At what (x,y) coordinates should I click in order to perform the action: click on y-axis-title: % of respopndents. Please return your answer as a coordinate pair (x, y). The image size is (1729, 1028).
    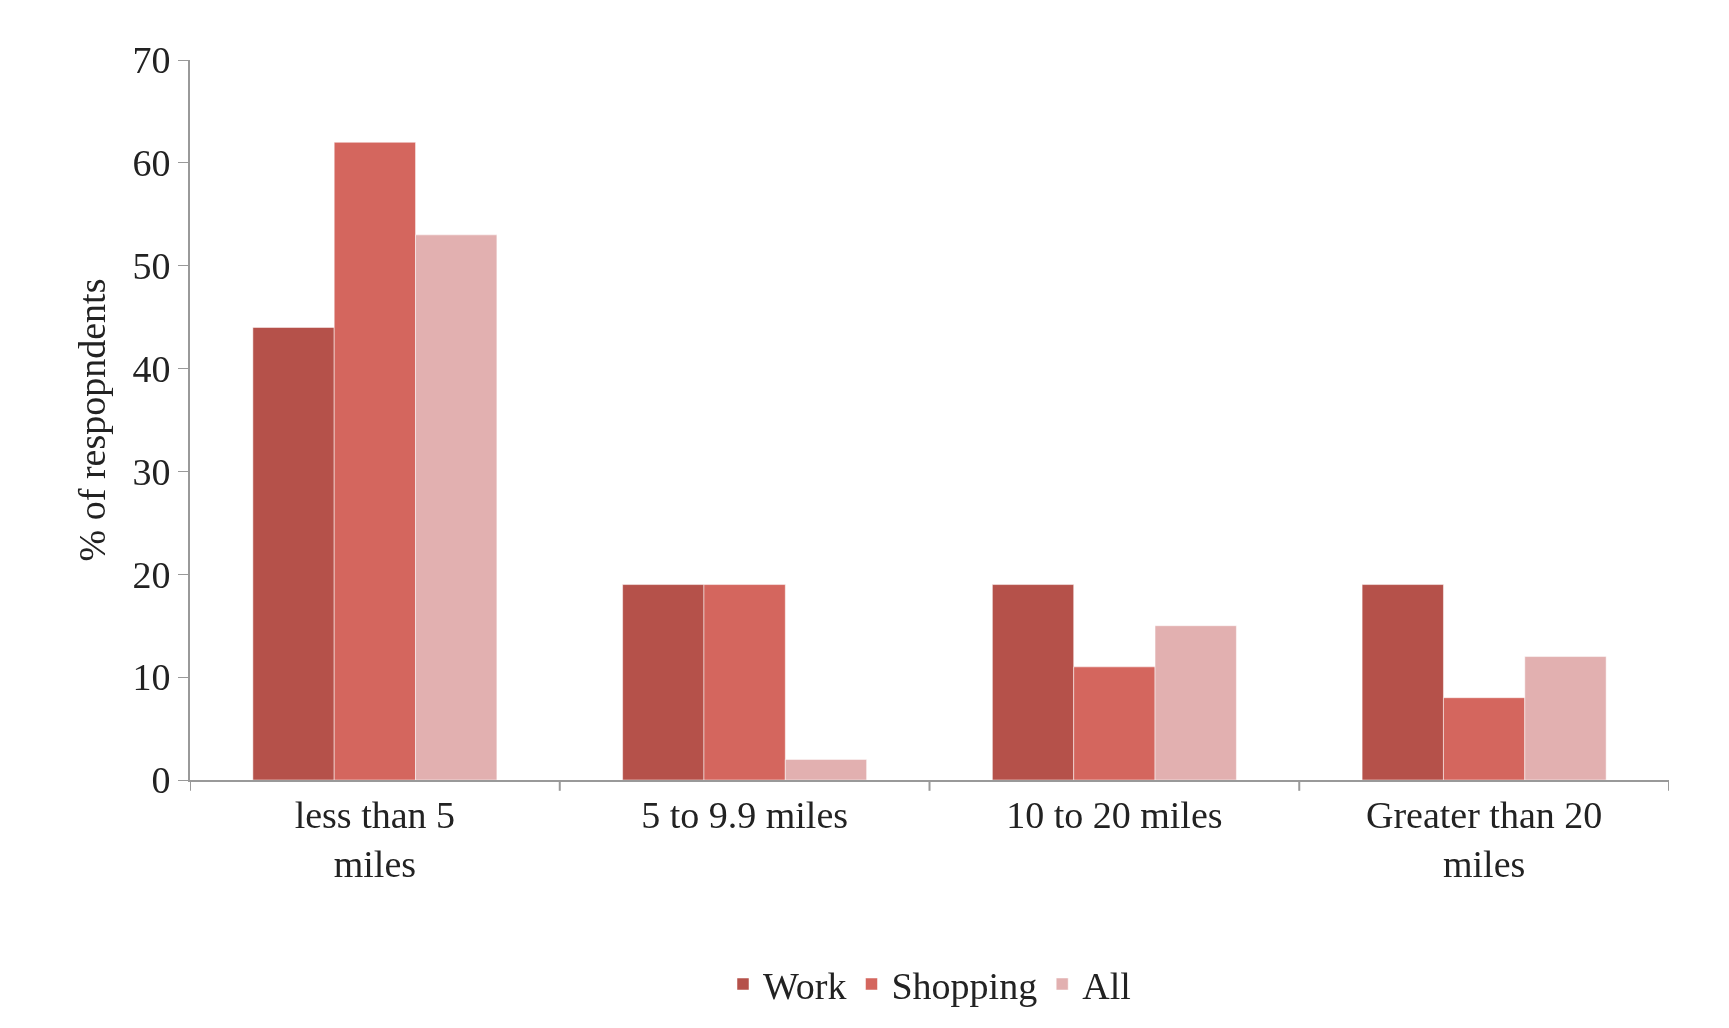
    Looking at the image, I should click on (92, 420).